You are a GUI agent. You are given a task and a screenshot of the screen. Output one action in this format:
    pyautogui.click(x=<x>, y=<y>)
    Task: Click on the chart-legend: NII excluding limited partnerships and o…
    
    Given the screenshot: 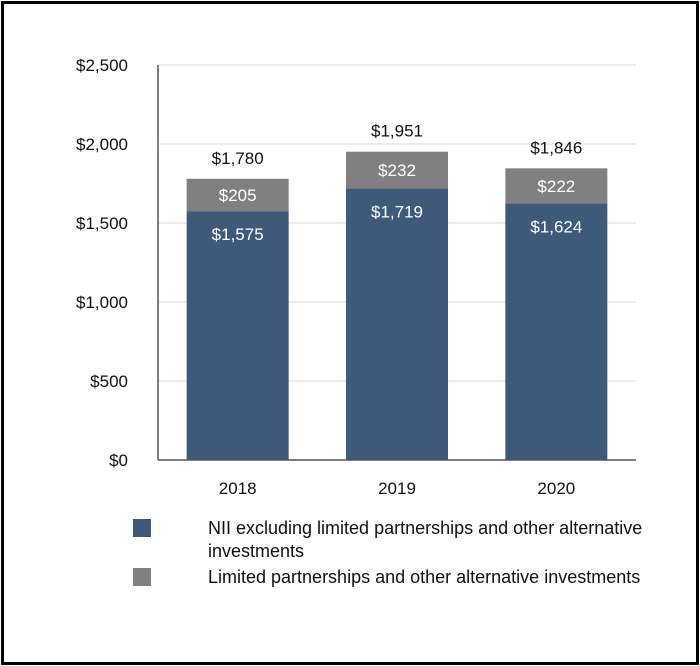 What is the action you would take?
    pyautogui.click(x=393, y=553)
    